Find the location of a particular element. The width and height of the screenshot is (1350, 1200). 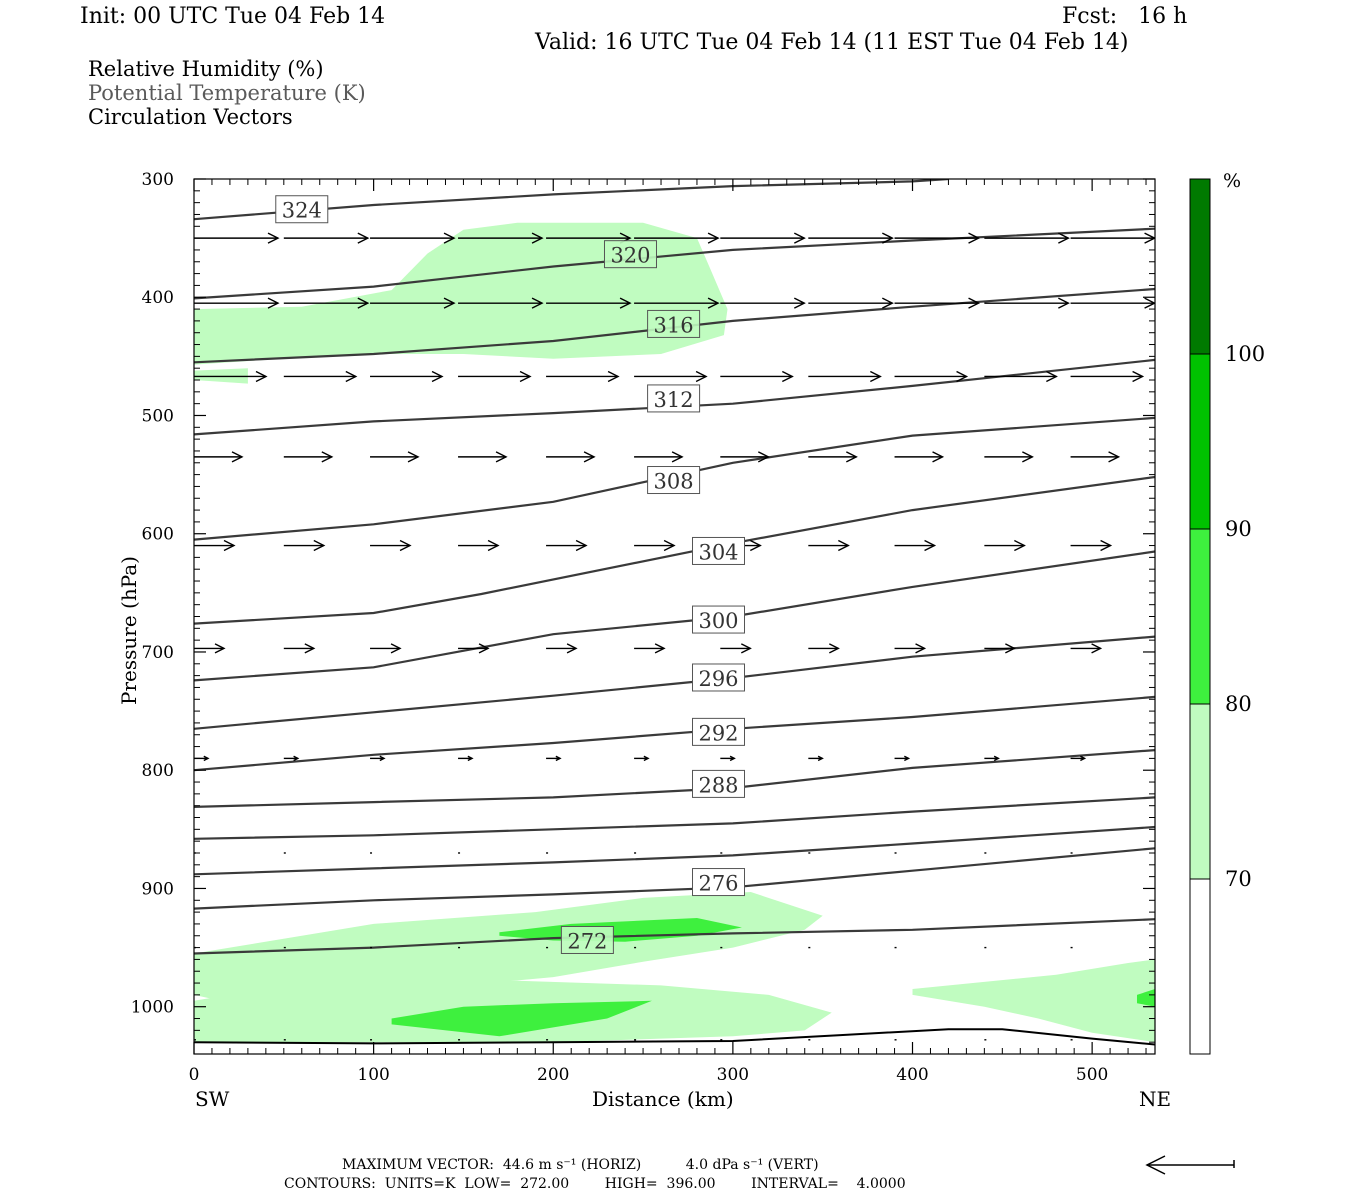

legend-potential-temperature: Potential Temperature (K) is located at coordinates (227, 93).